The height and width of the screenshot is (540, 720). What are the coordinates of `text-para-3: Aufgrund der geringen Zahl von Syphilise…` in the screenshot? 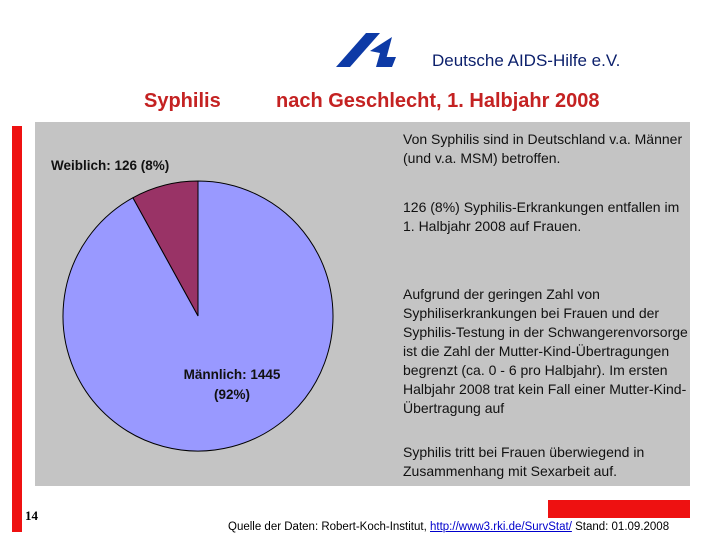 It's located at (545, 351).